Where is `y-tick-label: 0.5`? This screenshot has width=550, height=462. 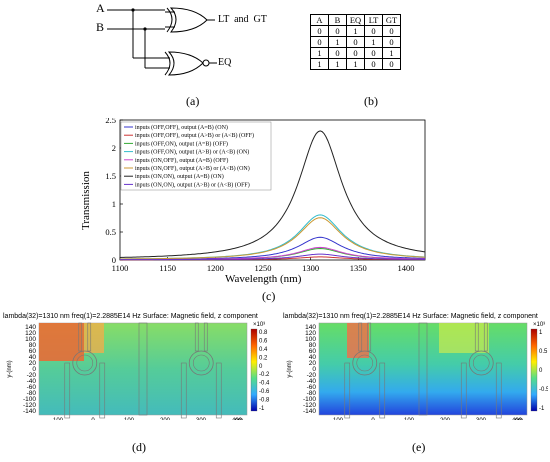 y-tick-label: 0.5 is located at coordinates (110, 232).